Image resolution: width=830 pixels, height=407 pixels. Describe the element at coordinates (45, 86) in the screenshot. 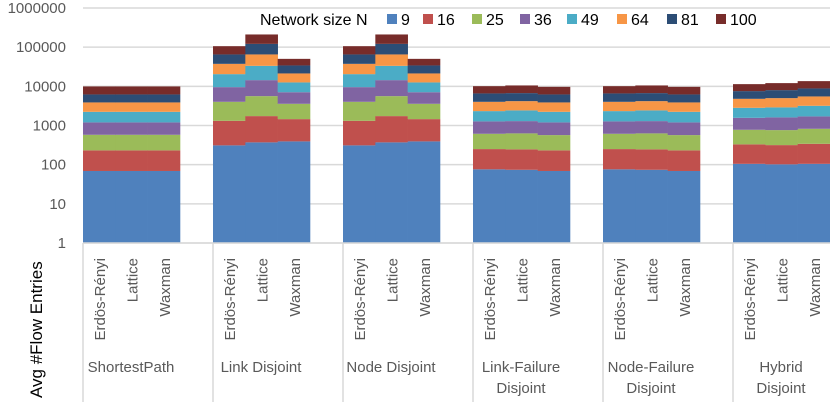

I see `y-tick-label: 10000` at that location.